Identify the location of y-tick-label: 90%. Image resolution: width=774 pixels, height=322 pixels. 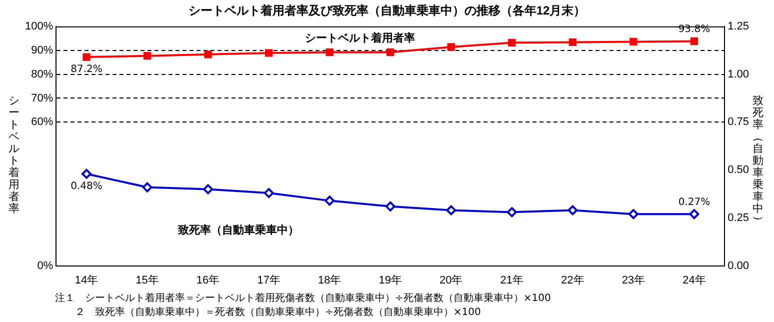
(42, 50).